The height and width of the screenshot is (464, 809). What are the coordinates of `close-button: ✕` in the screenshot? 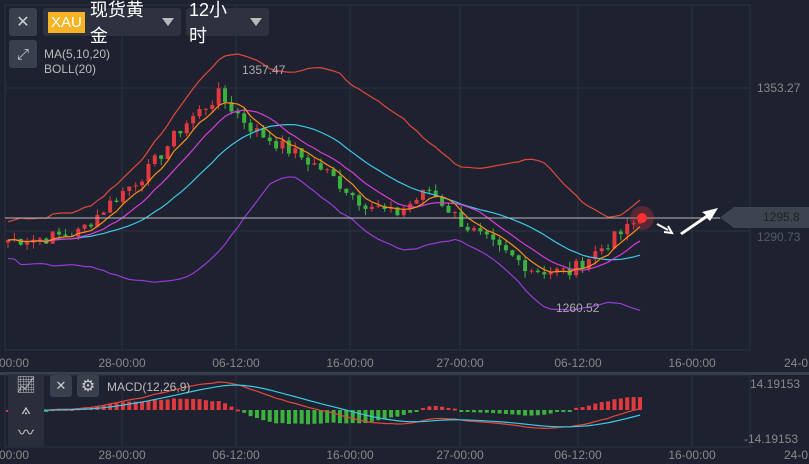 It's located at (23, 22).